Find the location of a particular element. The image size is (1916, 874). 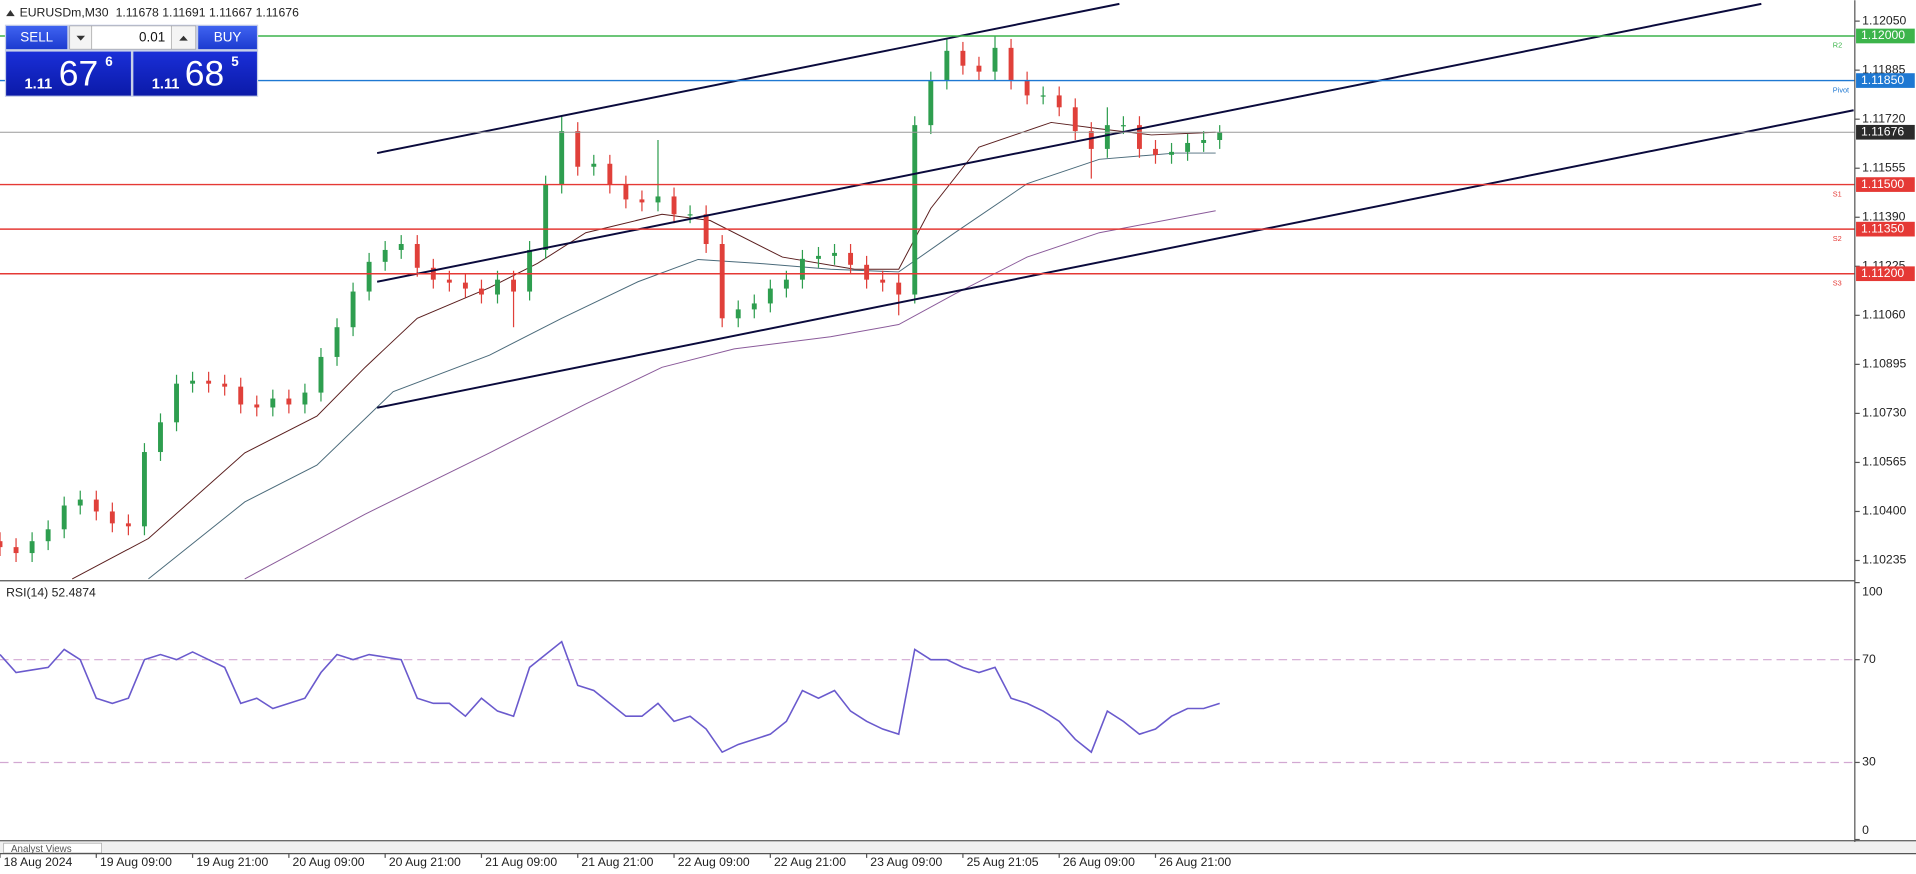

y-tick-label: 1.11720 is located at coordinates (1883, 118).